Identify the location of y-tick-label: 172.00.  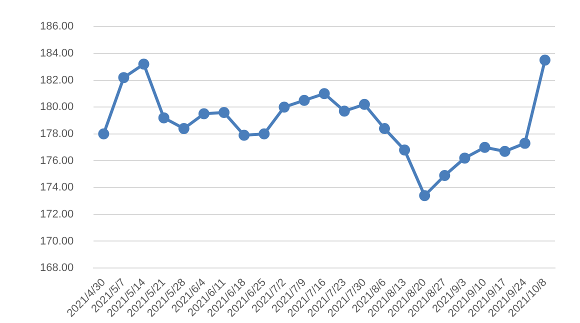
(57, 214).